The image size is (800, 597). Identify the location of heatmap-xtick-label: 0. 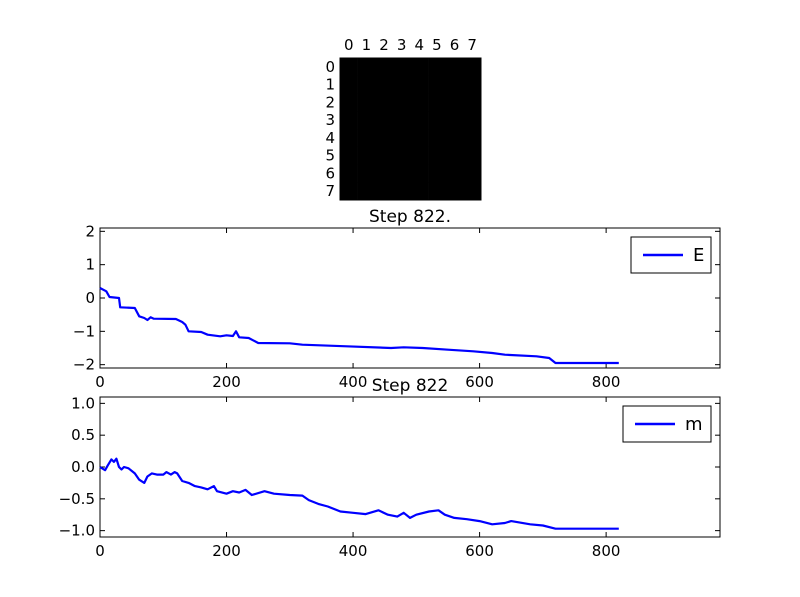
(349, 45).